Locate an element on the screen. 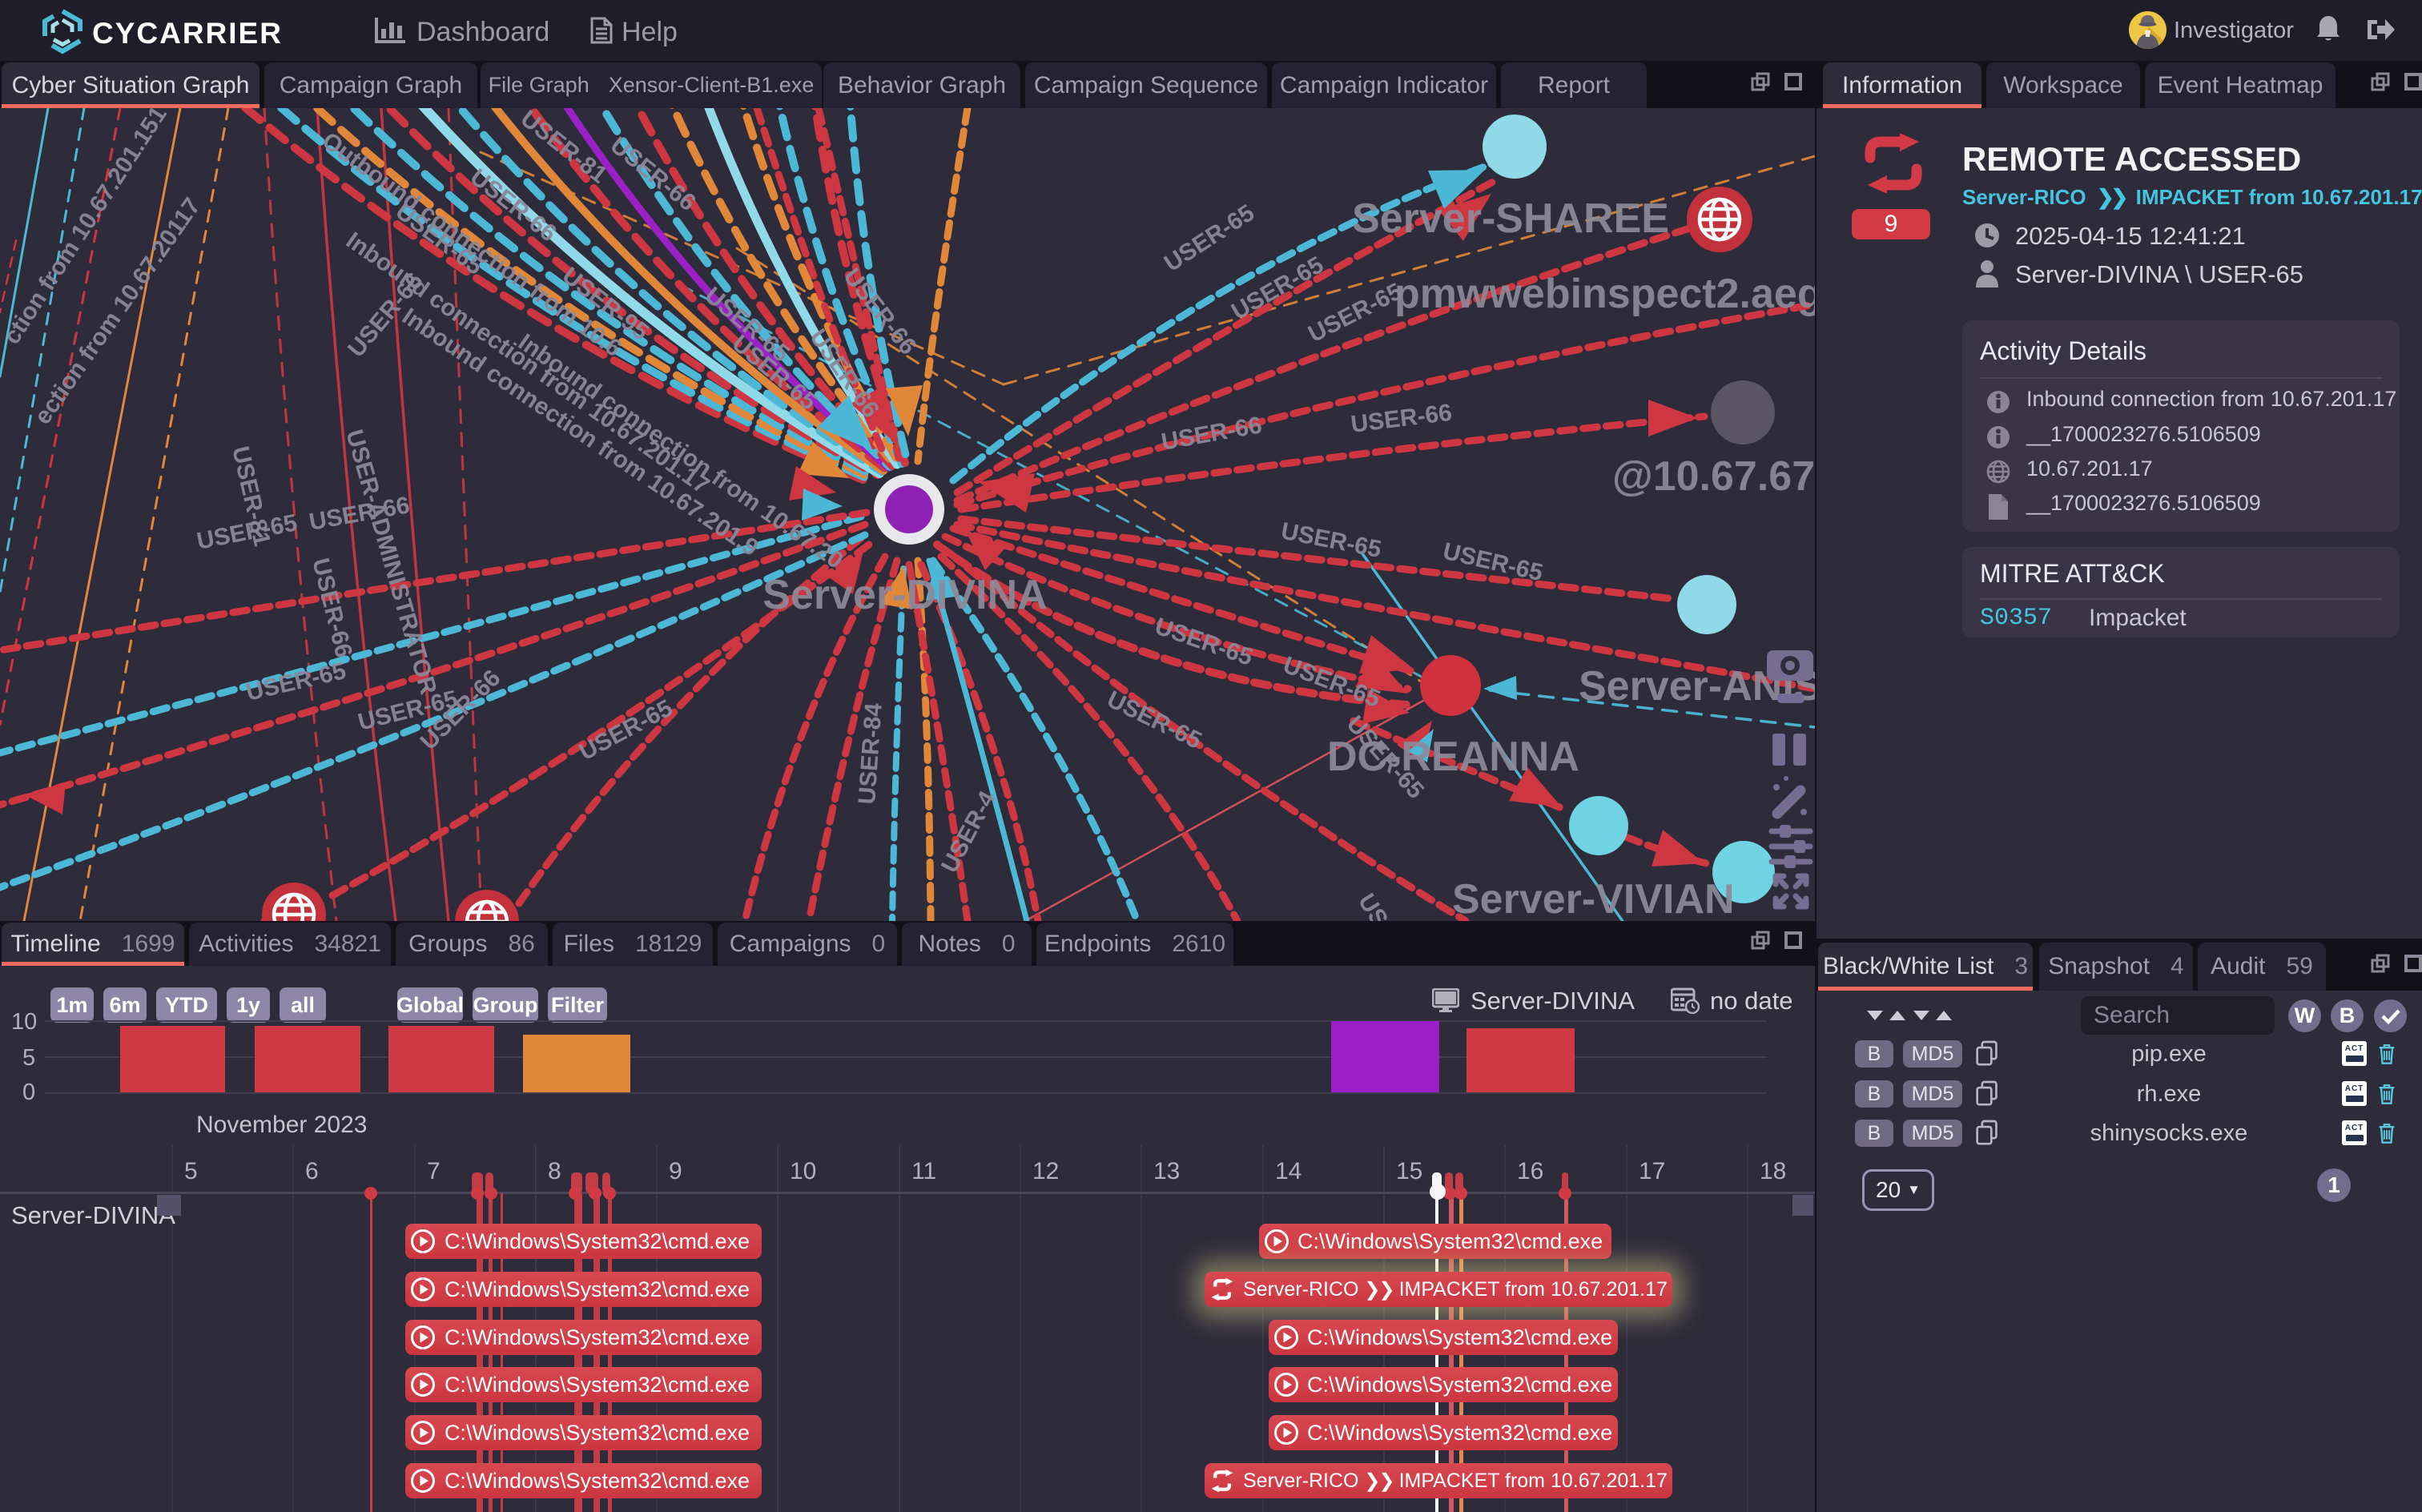  svg-text: Server-SHAREE is located at coordinates (1510, 218).